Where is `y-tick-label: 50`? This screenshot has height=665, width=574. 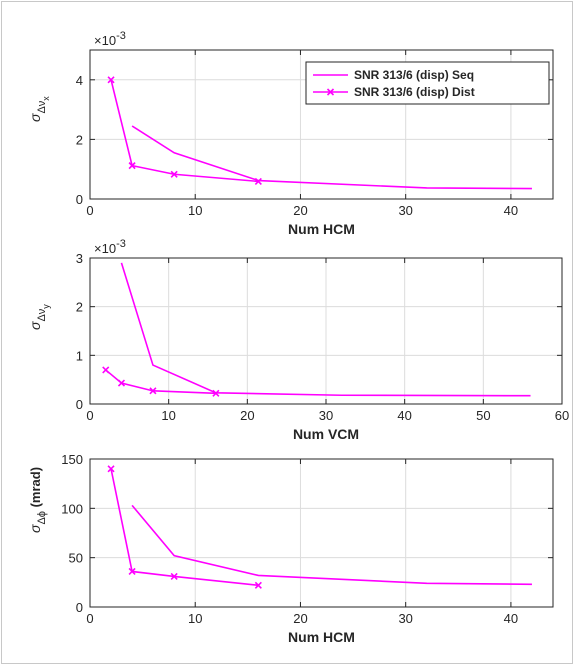
y-tick-label: 50 is located at coordinates (76, 558).